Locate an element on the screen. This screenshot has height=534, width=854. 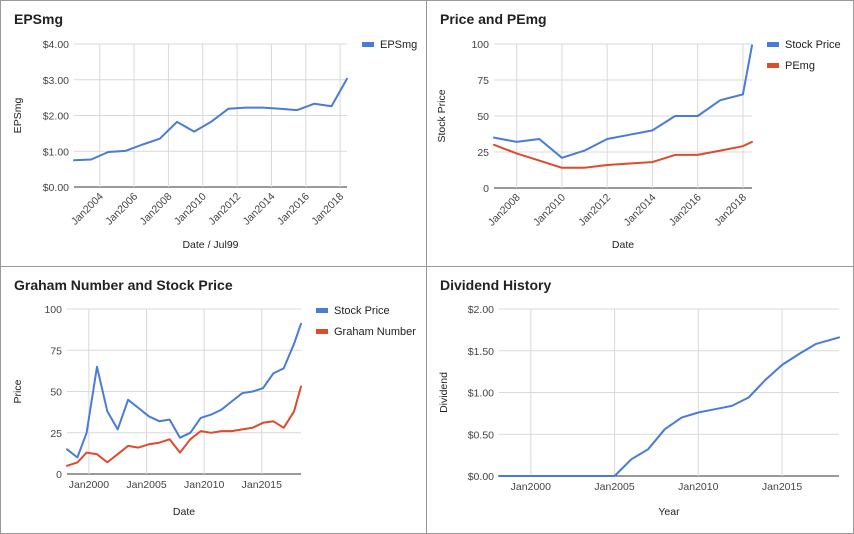
chart-title: Price and PEmg is located at coordinates (493, 19).